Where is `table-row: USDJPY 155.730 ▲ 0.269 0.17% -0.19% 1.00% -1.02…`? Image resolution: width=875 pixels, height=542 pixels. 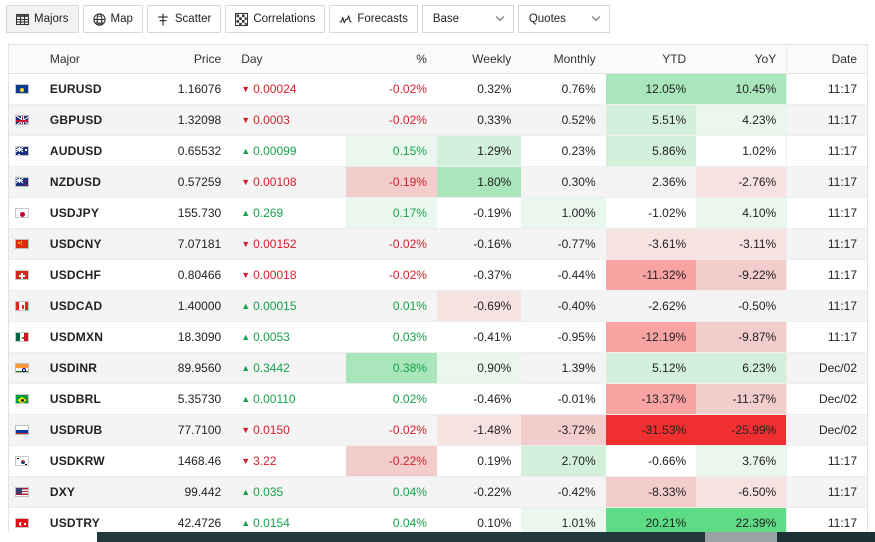 table-row: USDJPY 155.730 ▲ 0.269 0.17% -0.19% 1.00% -1.02… is located at coordinates (438, 213).